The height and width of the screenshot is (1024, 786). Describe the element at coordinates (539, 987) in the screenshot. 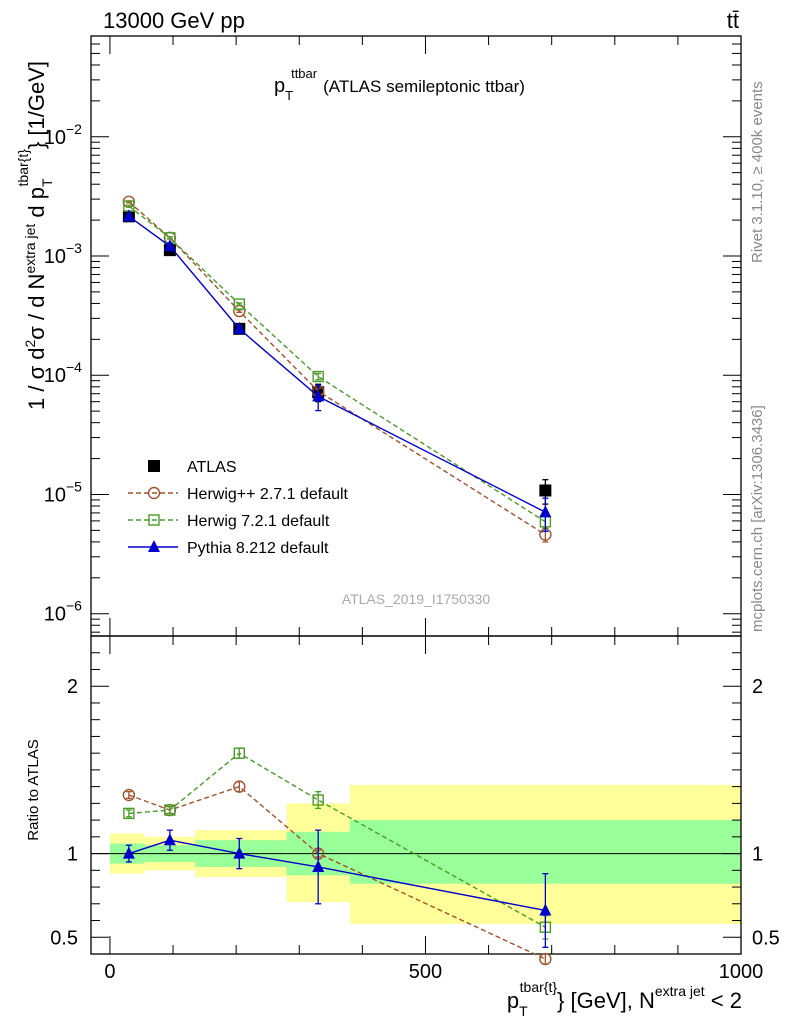

I see `xlabel-sup: tbar{t}` at that location.